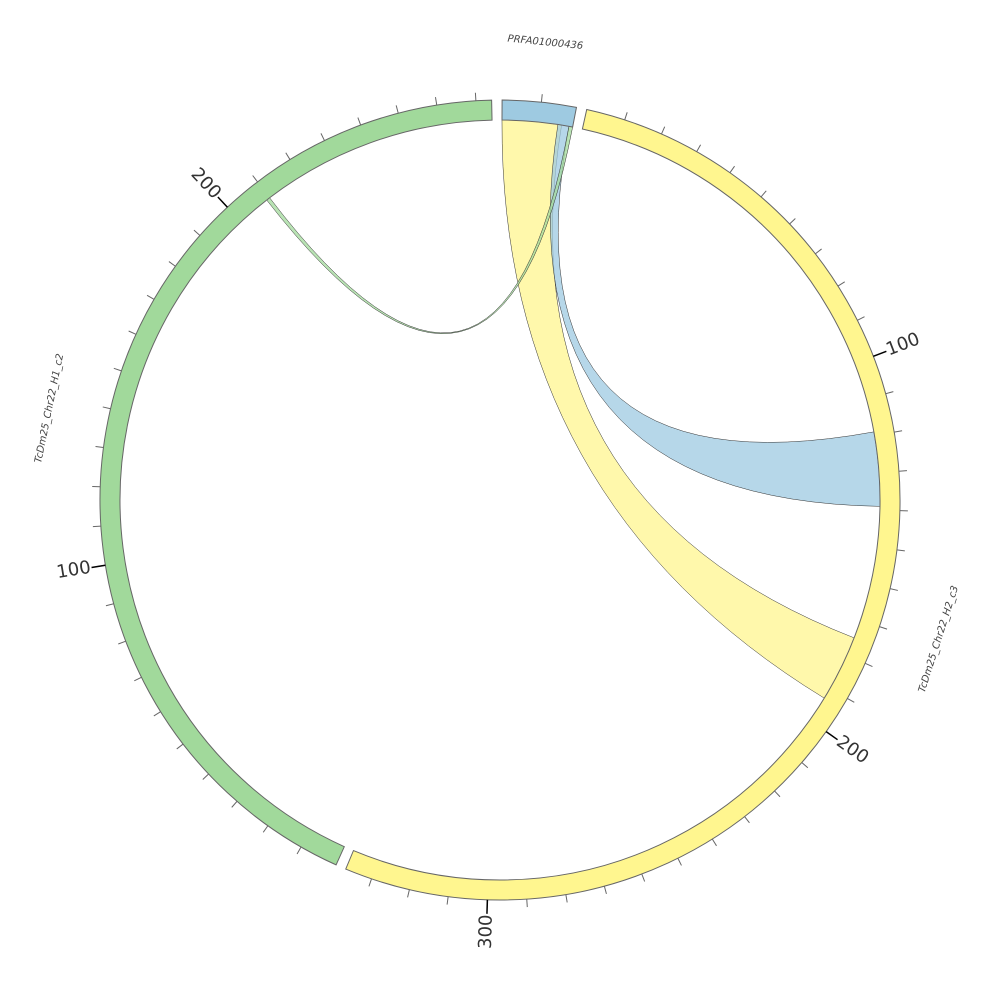 Image resolution: width=1000 pixels, height=1000 pixels. What do you see at coordinates (939, 639) in the screenshot?
I see `segment-name: TcDm25_Chr22_H2_c3` at bounding box center [939, 639].